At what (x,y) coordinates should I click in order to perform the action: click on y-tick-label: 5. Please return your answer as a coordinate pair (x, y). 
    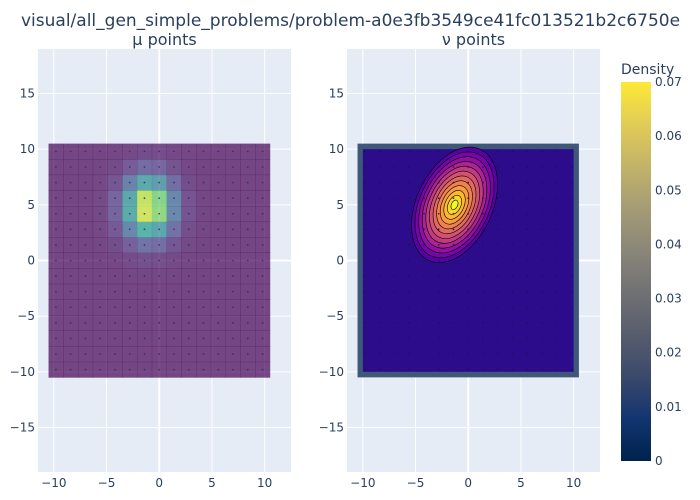
    Looking at the image, I should click on (340, 205).